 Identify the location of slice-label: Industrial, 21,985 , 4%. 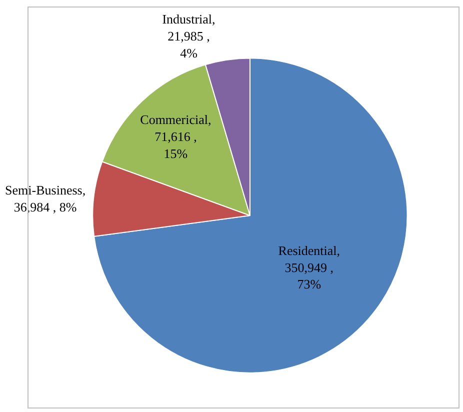
(189, 36).